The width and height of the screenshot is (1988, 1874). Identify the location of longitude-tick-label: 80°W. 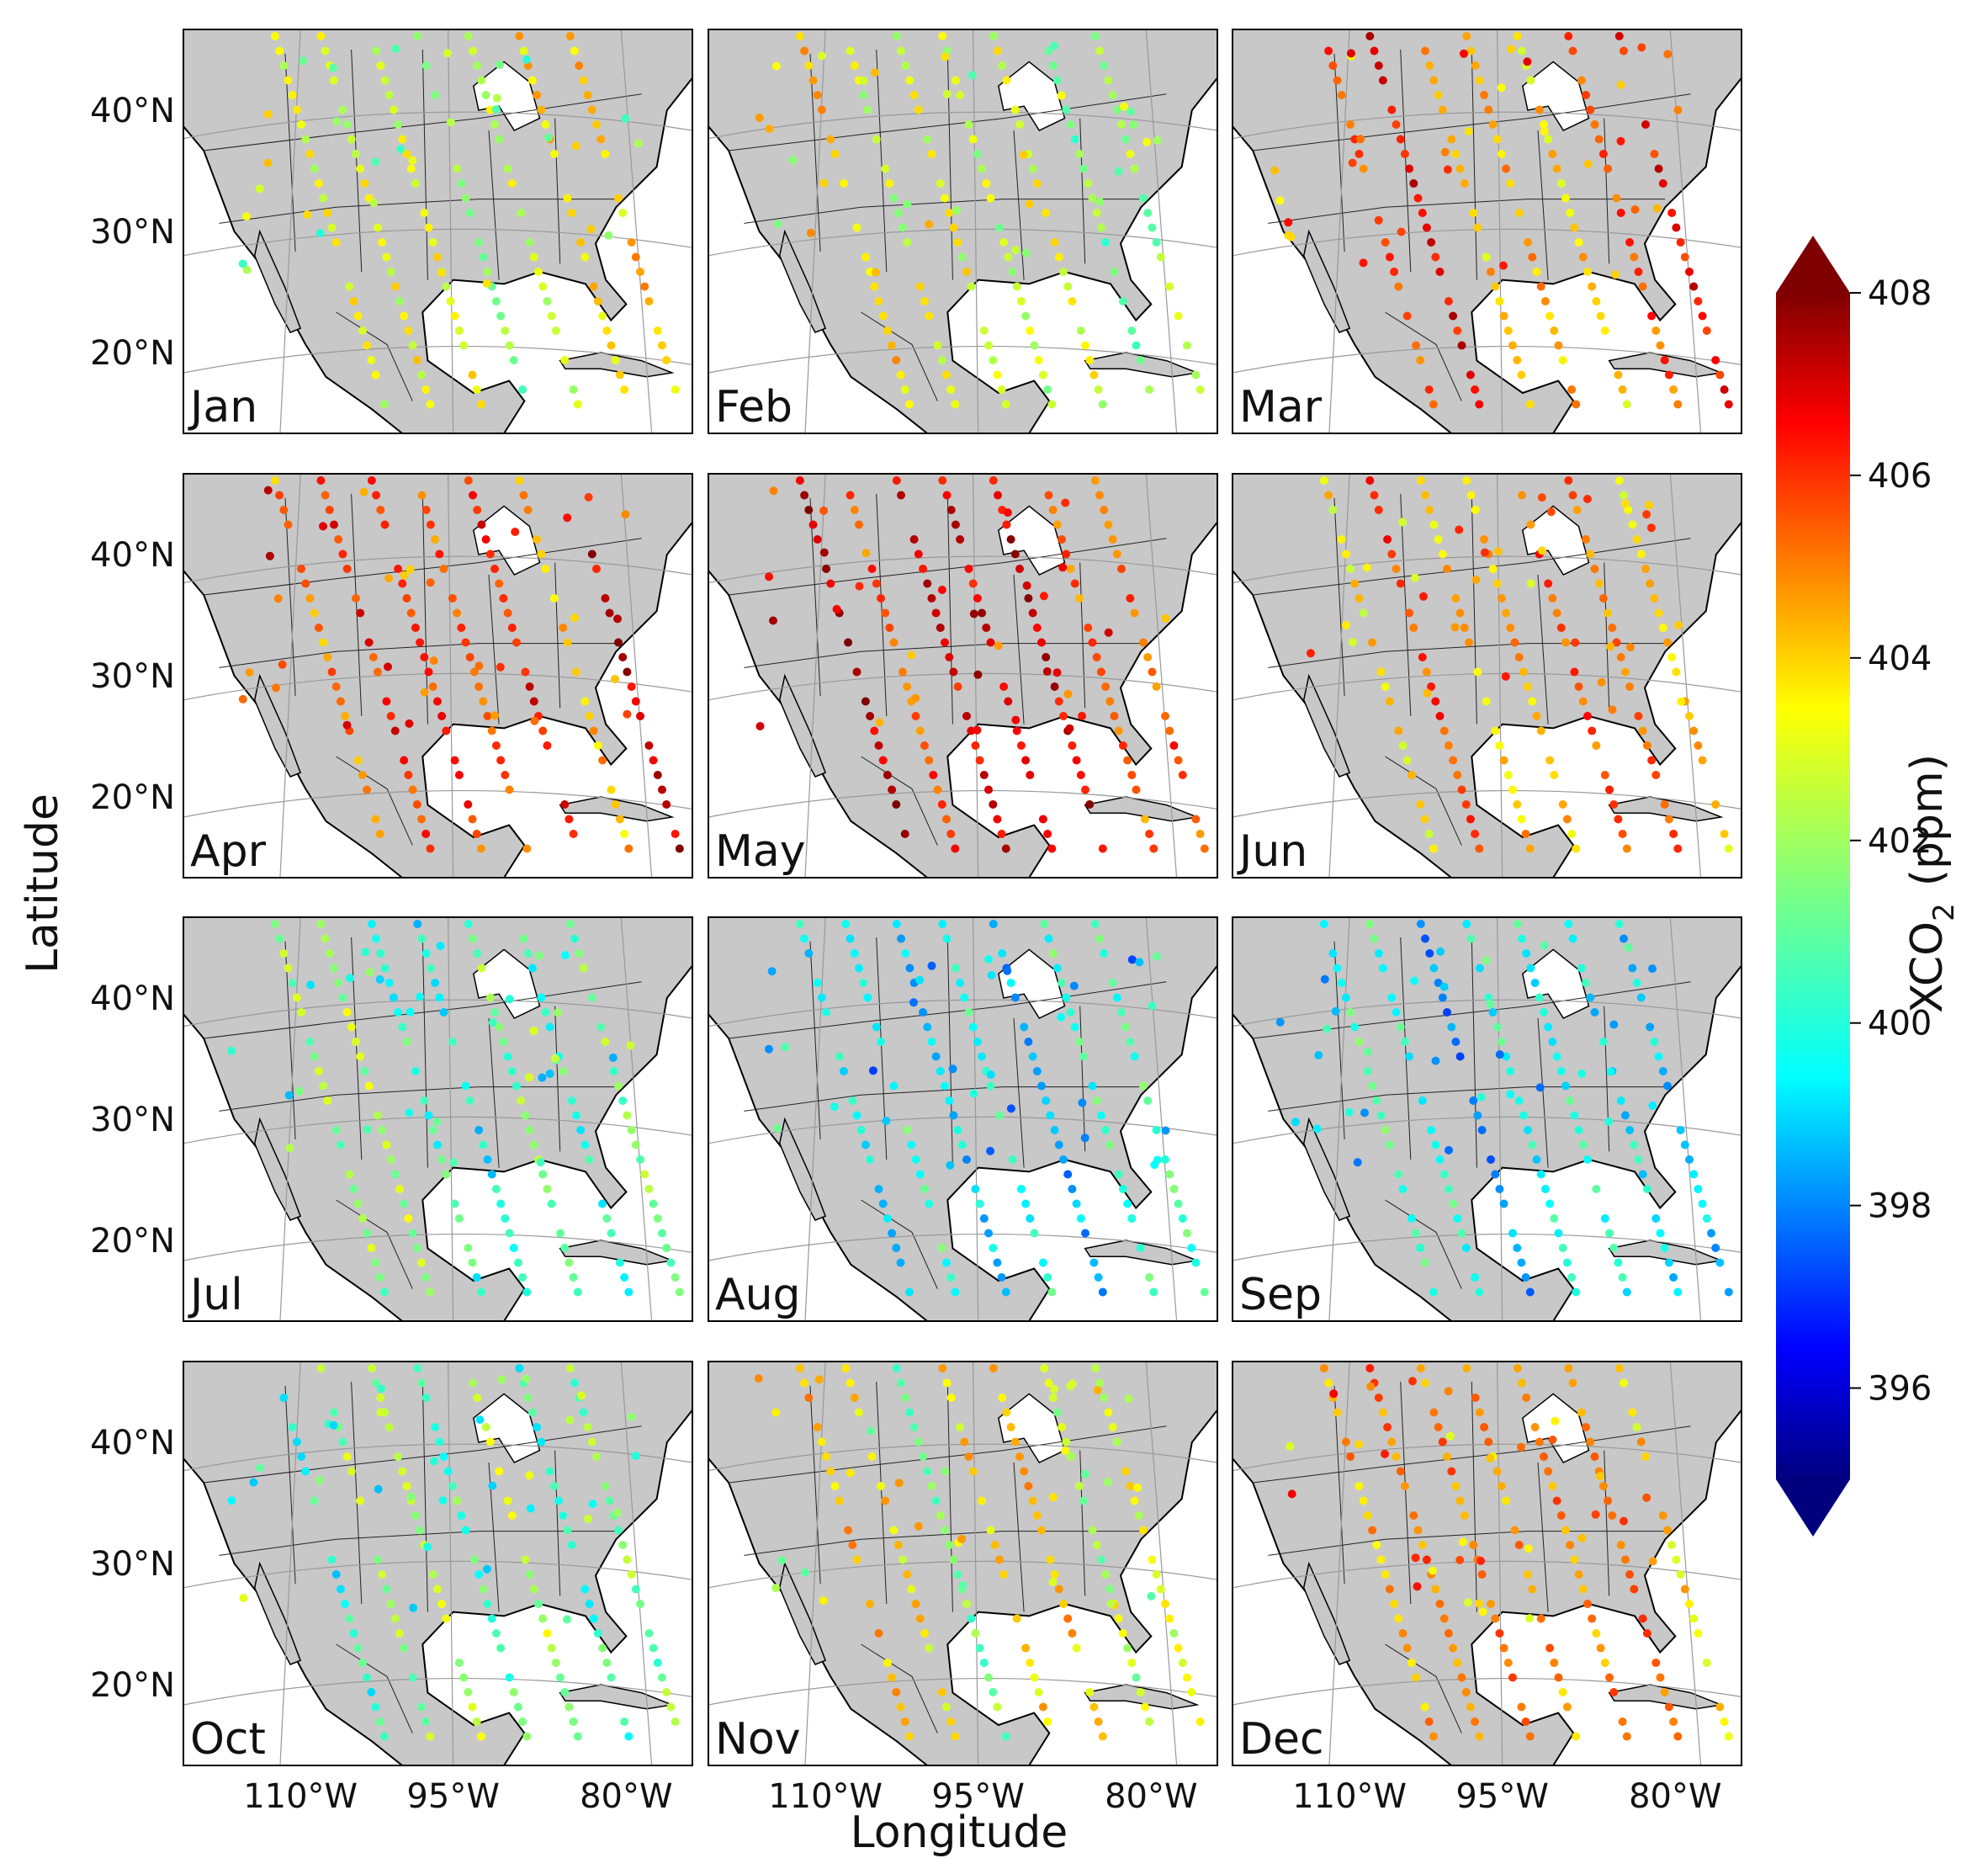
(1151, 1796).